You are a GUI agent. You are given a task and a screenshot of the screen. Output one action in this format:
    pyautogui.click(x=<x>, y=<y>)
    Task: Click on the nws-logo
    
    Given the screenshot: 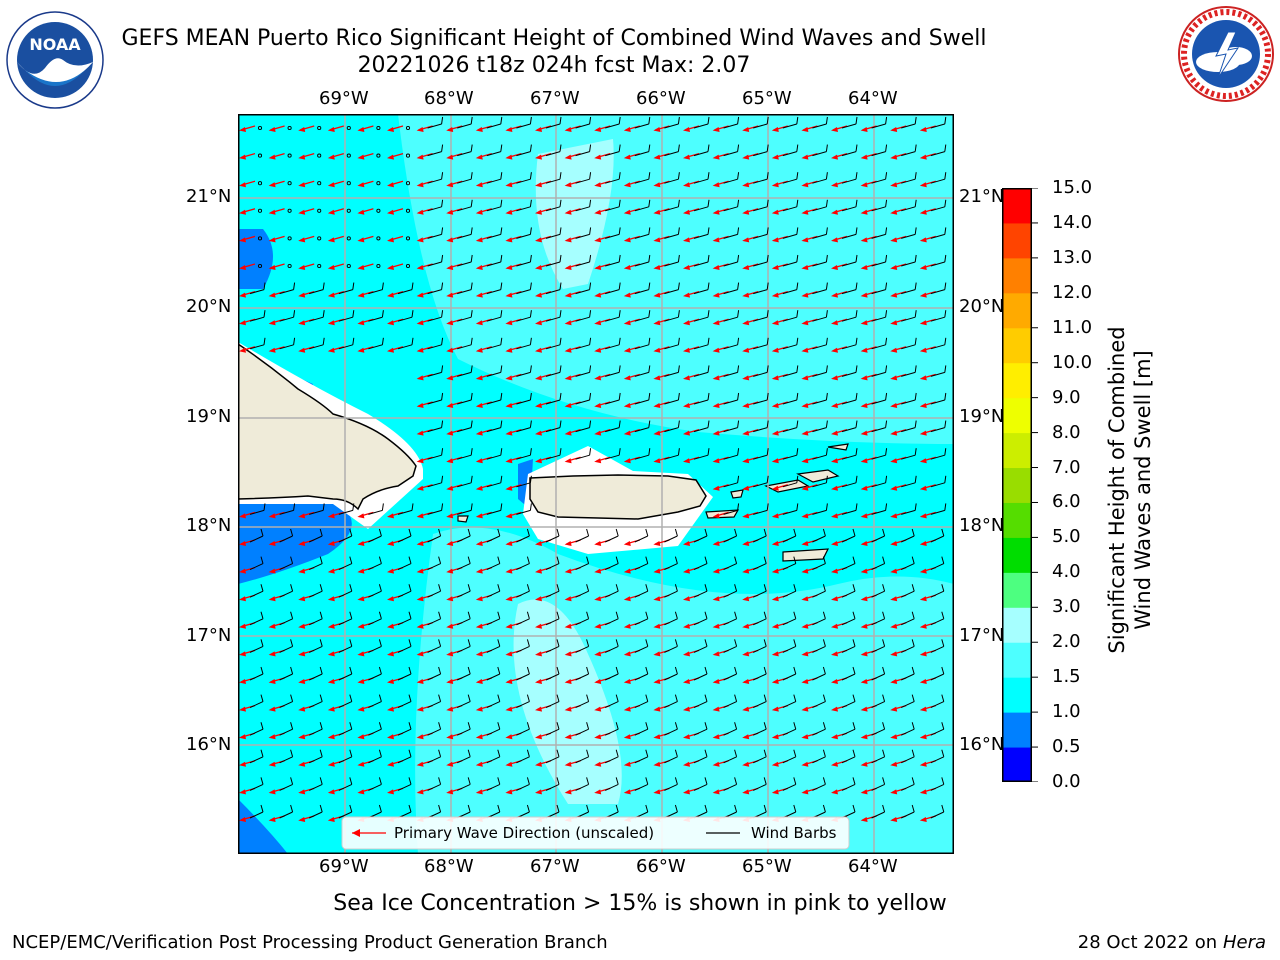 What is the action you would take?
    pyautogui.click(x=1226, y=54)
    